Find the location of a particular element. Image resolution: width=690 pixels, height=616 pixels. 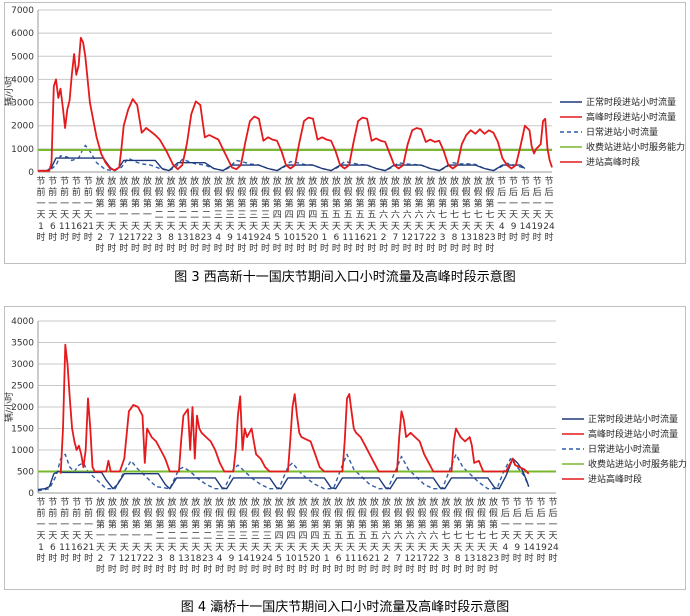

legend-label: 日常进站小时流量 is located at coordinates (622, 132).